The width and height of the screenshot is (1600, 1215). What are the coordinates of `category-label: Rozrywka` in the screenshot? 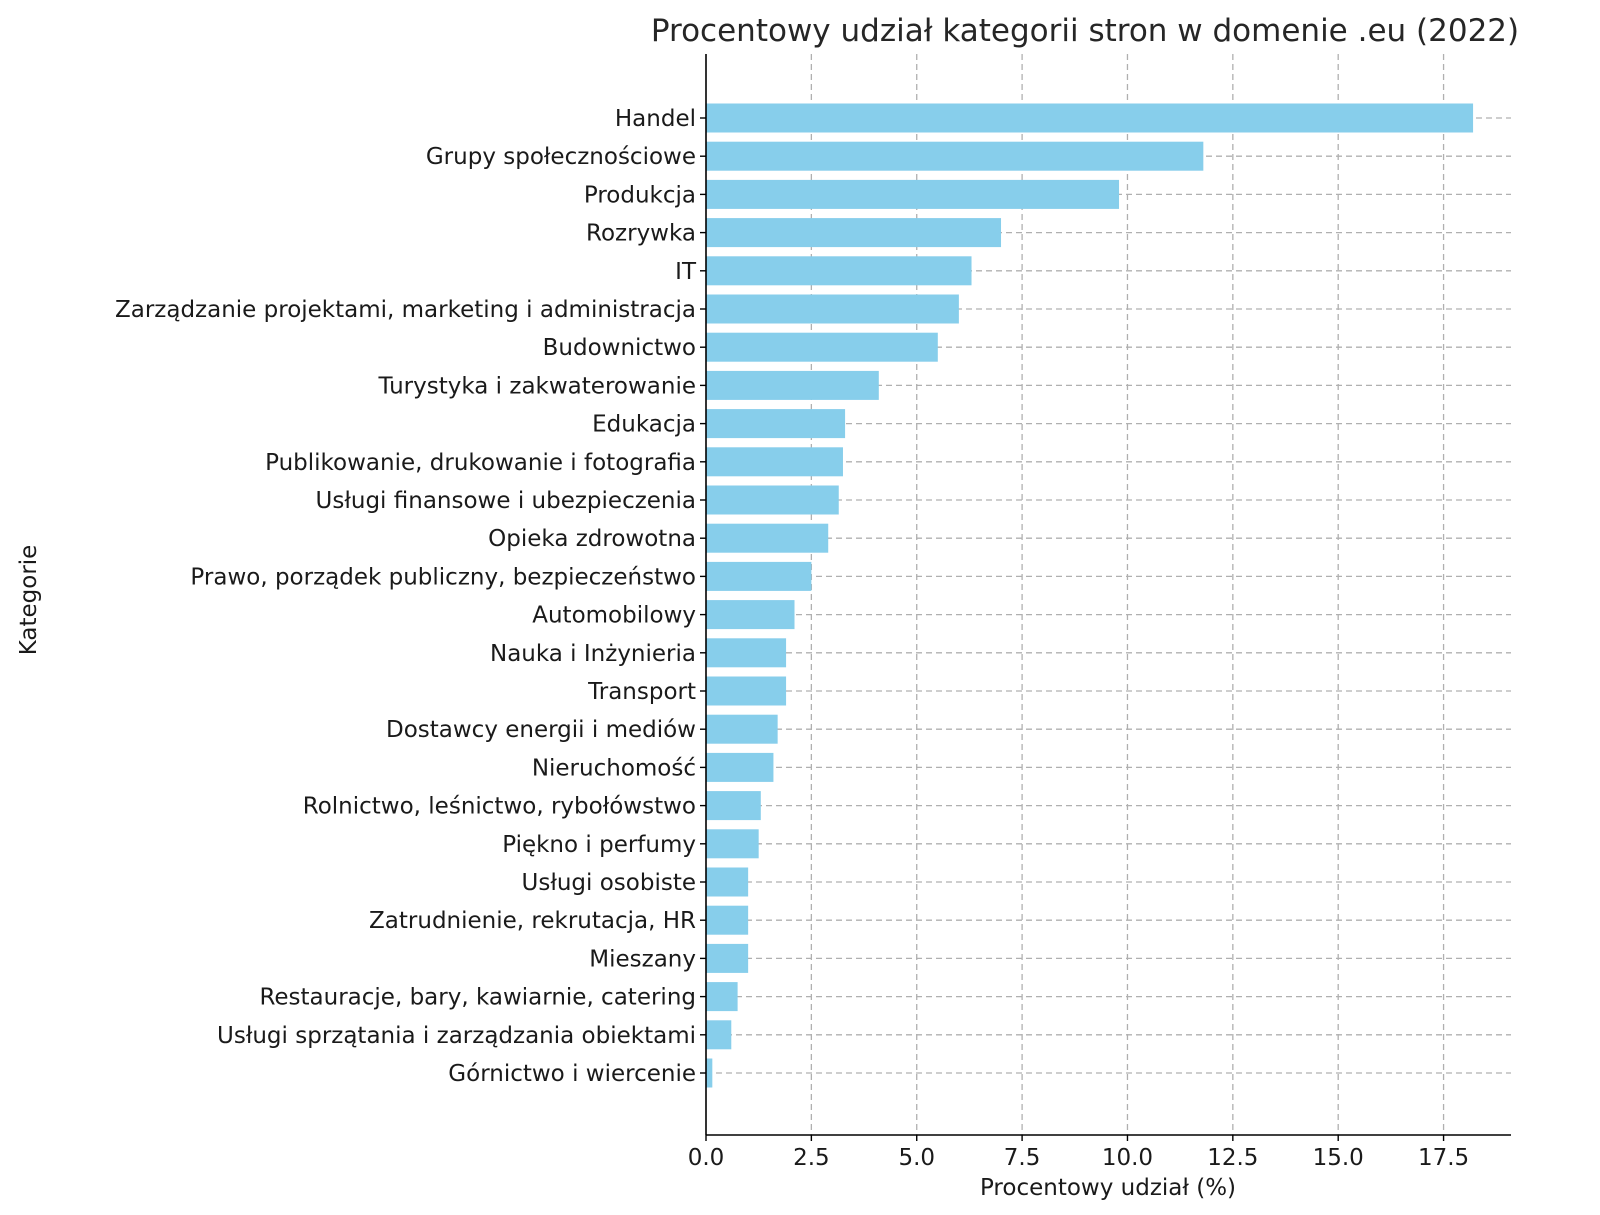 It's located at (641, 234).